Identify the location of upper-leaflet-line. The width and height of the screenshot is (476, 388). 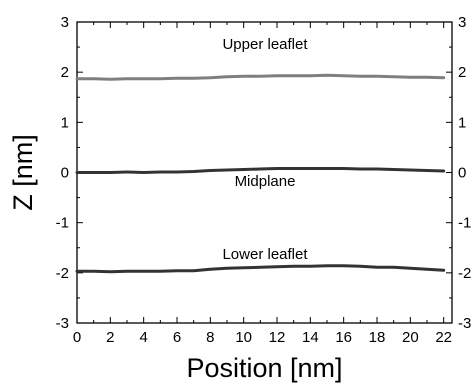
(260, 77).